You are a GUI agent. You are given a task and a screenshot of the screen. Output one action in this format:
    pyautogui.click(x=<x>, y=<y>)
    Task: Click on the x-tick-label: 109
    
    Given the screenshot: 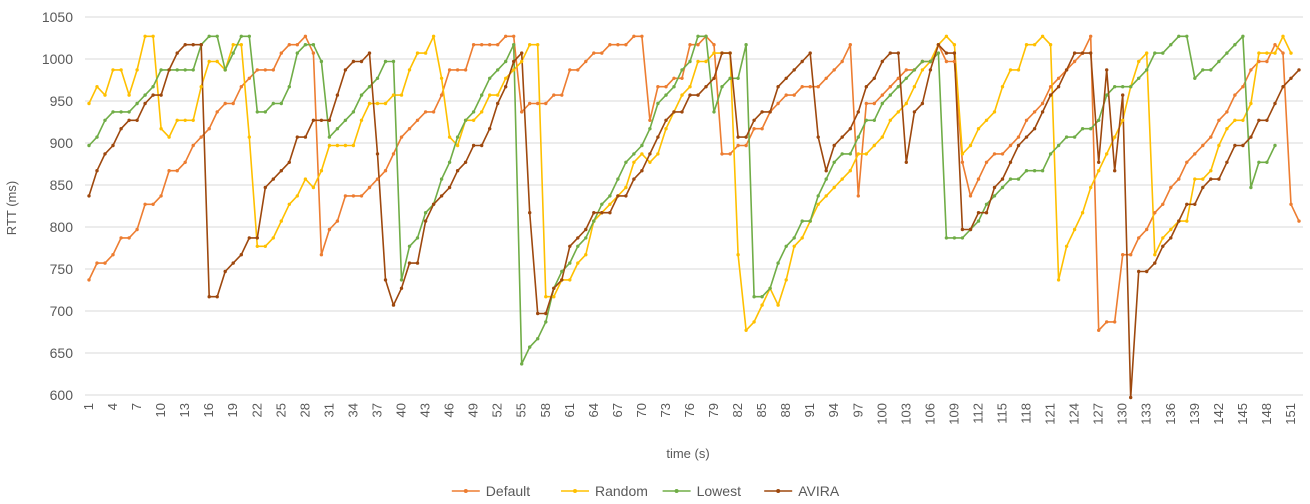 What is the action you would take?
    pyautogui.click(x=953, y=414)
    